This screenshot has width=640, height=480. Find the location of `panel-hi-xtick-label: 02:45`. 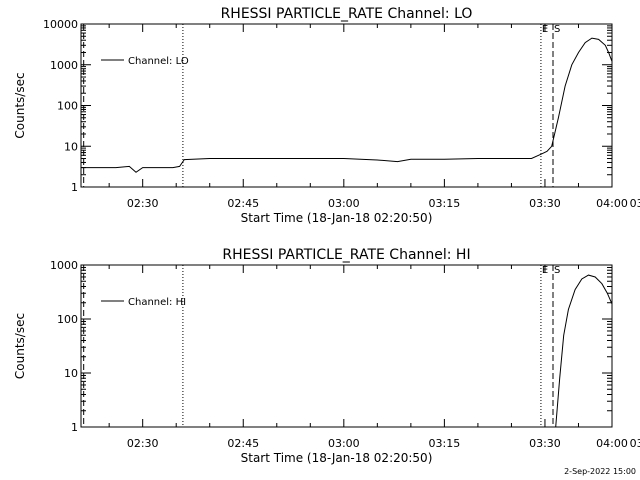

panel-hi-xtick-label: 02:45 is located at coordinates (243, 443).